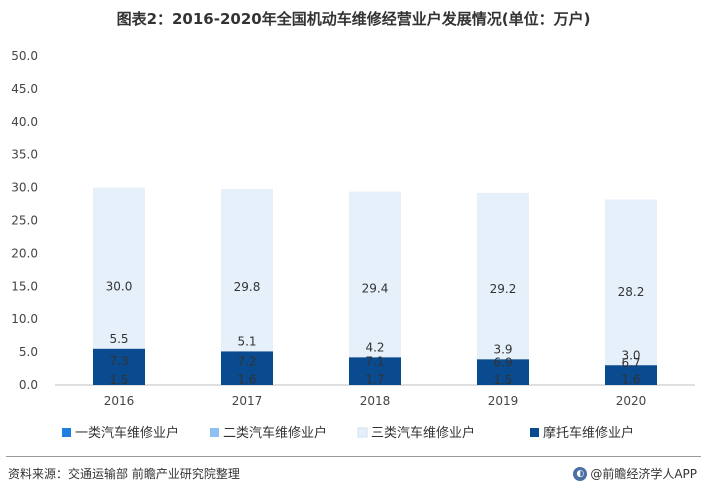  I want to click on data-label: 1.7, so click(374, 379).